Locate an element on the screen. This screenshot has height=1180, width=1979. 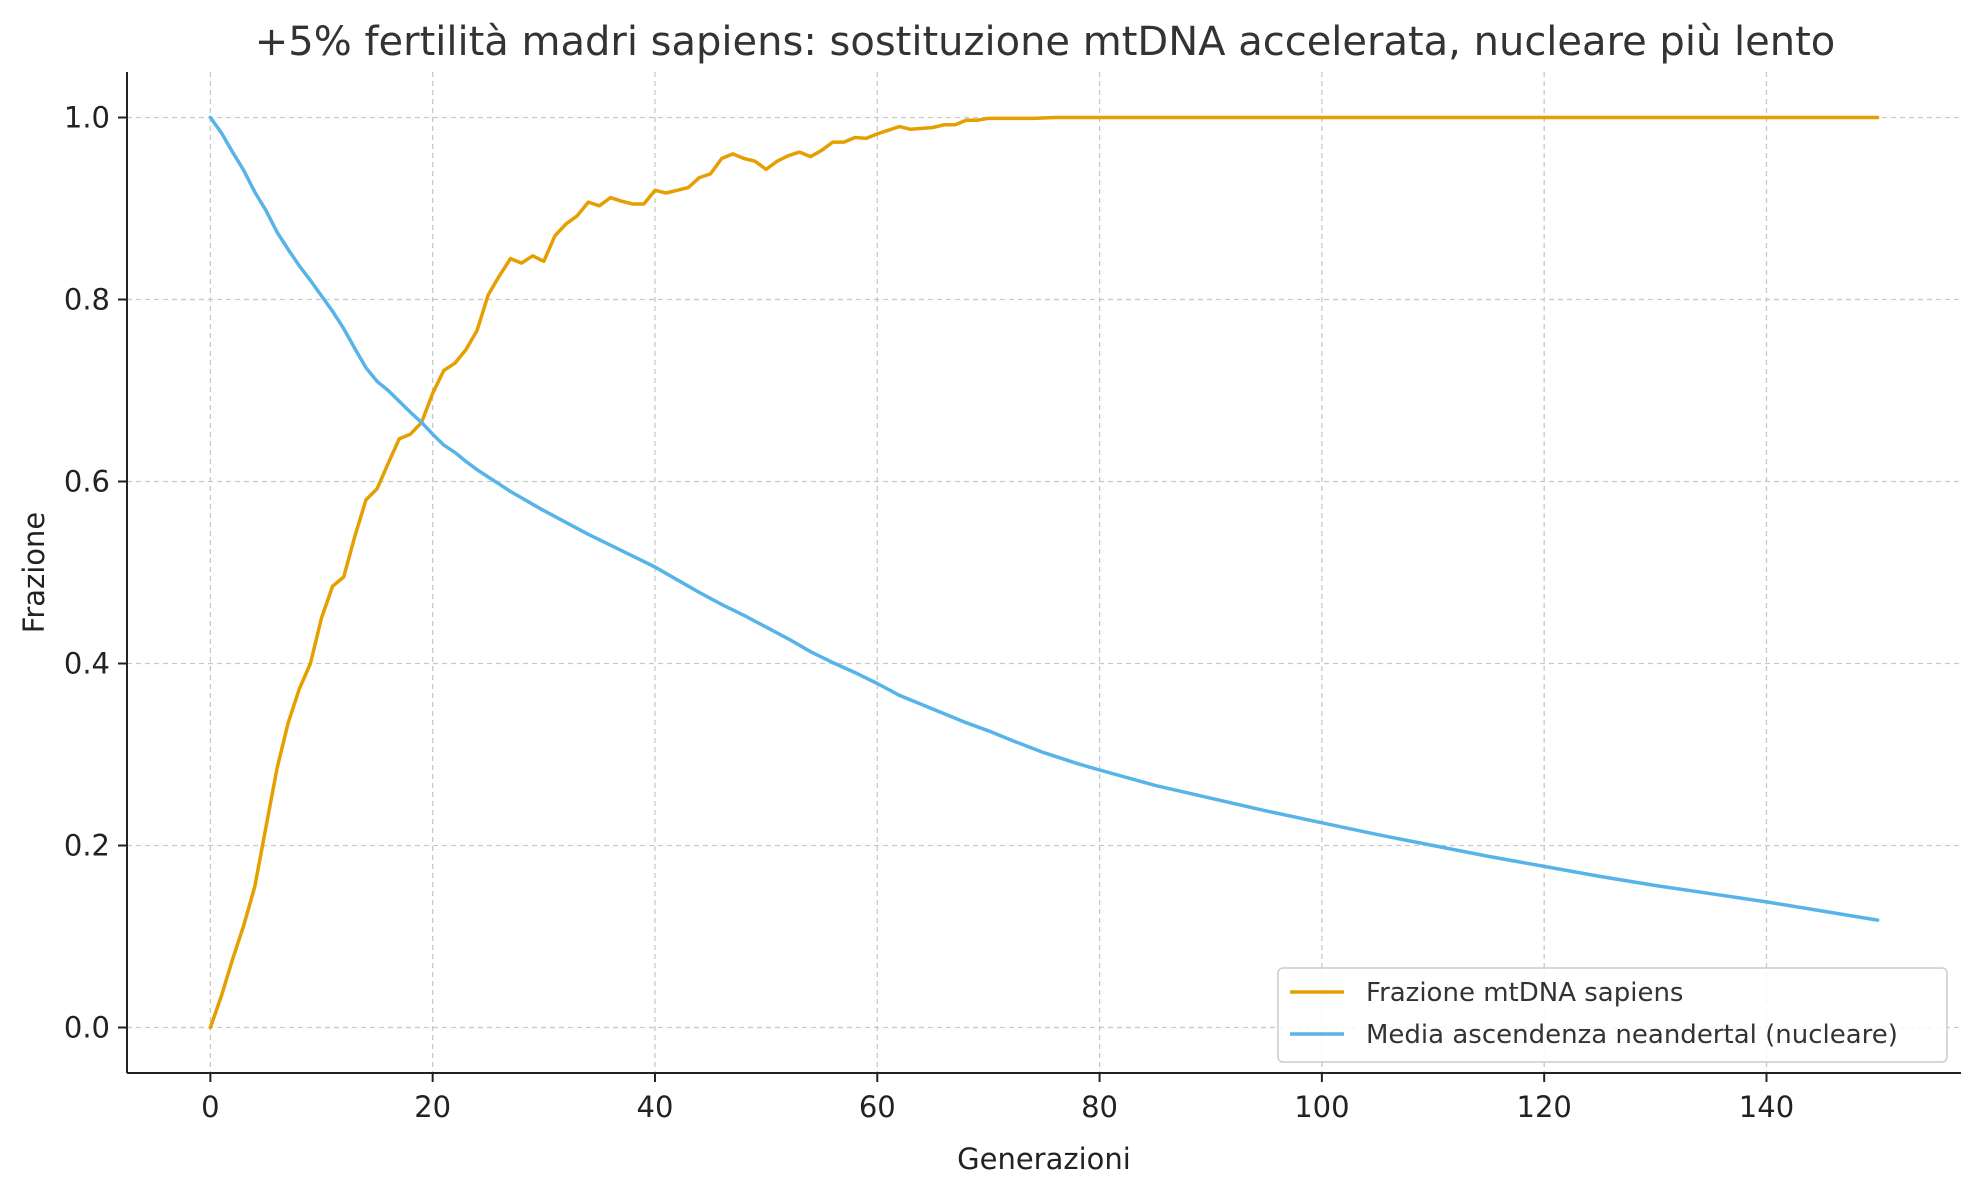
y-tick-label: 0.0 is located at coordinates (87, 1028).